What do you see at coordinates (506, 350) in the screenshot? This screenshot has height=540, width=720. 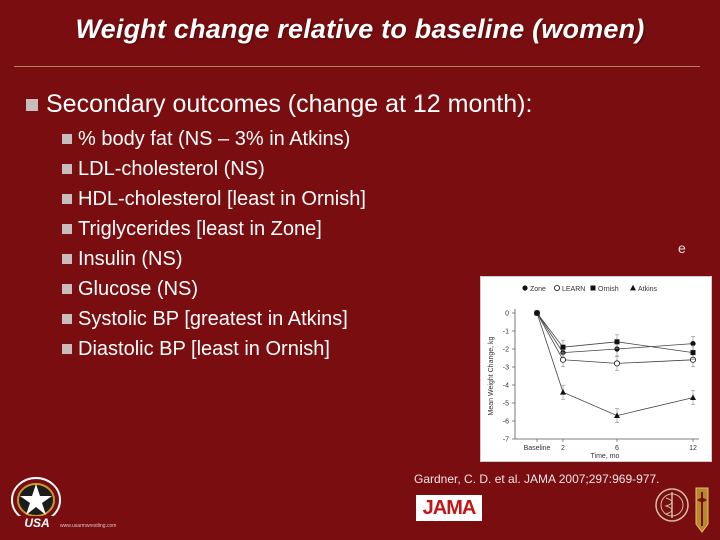 I see `y-tick-label: -2` at bounding box center [506, 350].